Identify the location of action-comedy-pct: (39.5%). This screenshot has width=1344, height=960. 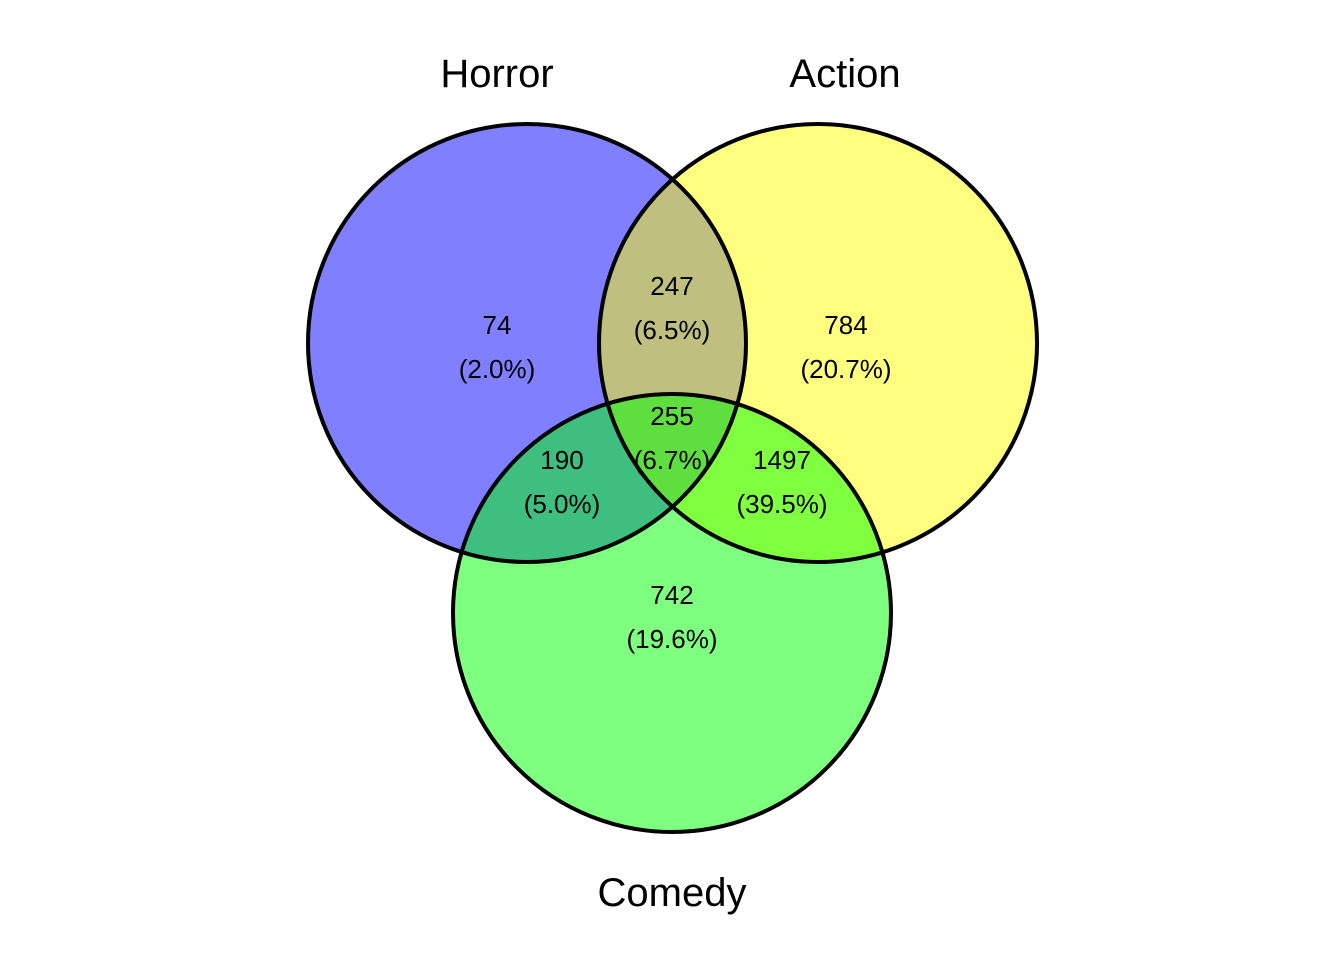
(781, 504).